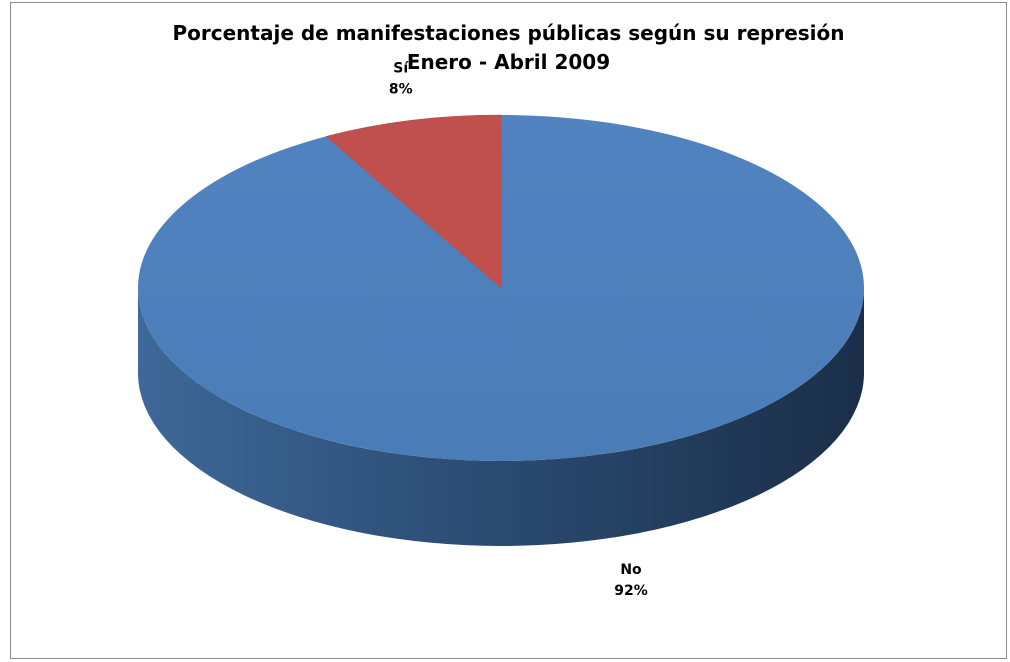 Image resolution: width=1010 pixels, height=662 pixels. I want to click on slice-label-si: Sí, so click(401, 68).